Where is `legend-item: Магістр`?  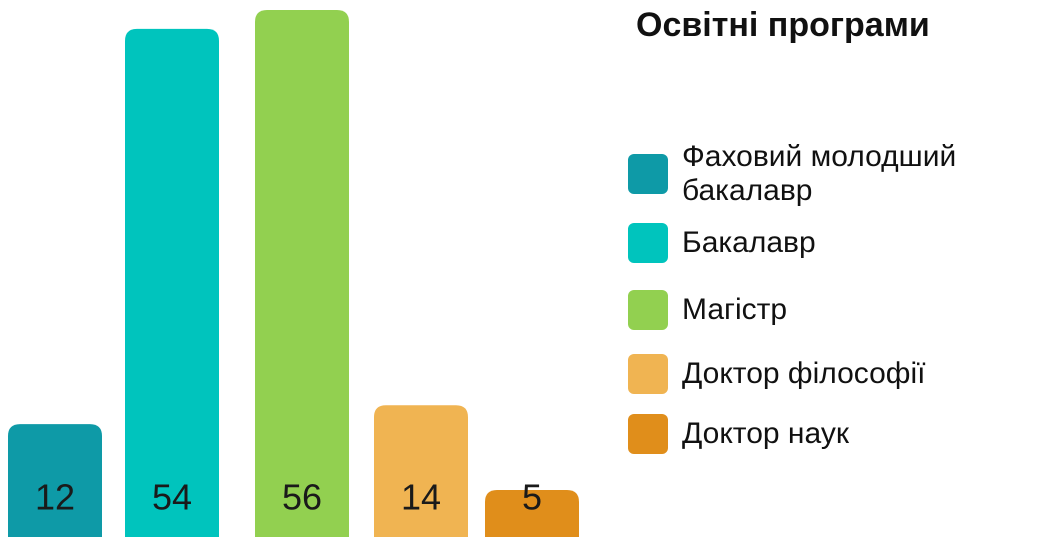
legend-item: Магістр is located at coordinates (839, 310).